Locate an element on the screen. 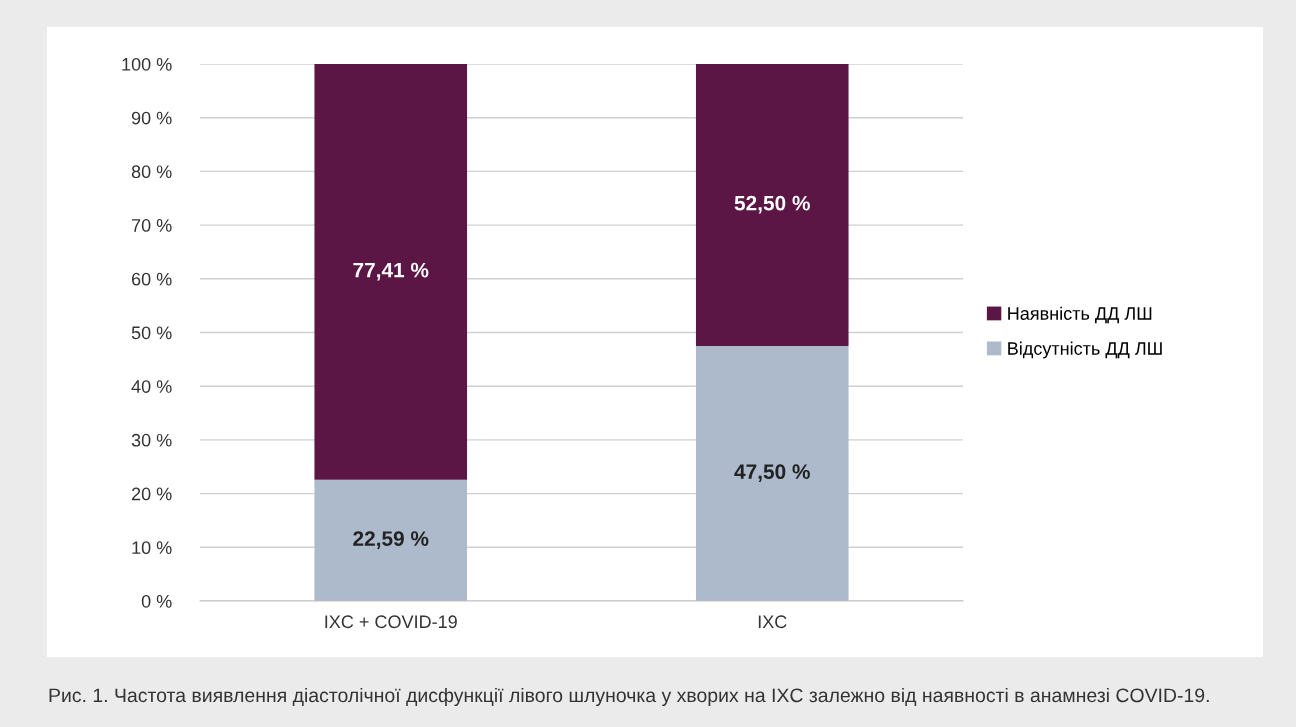  text: Рис. 1. Частота виявлення діастолічної дисфункції лівого шлуночка у хворих на IXC залежно від наявності в анамнезі COVID-19. is located at coordinates (629, 697).